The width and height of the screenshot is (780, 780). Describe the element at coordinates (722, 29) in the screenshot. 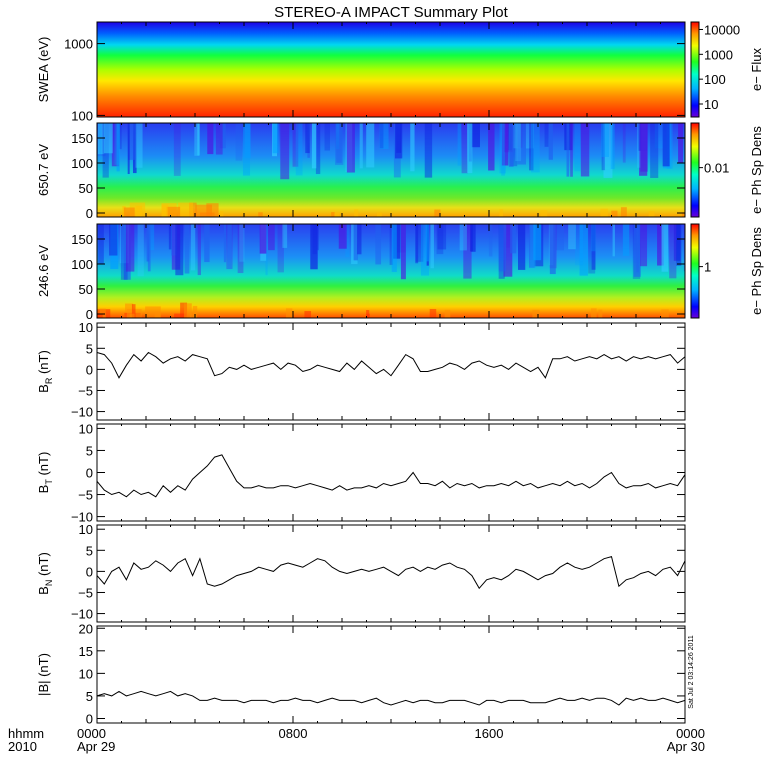

I see `colorbar-tick-label: 10000` at that location.